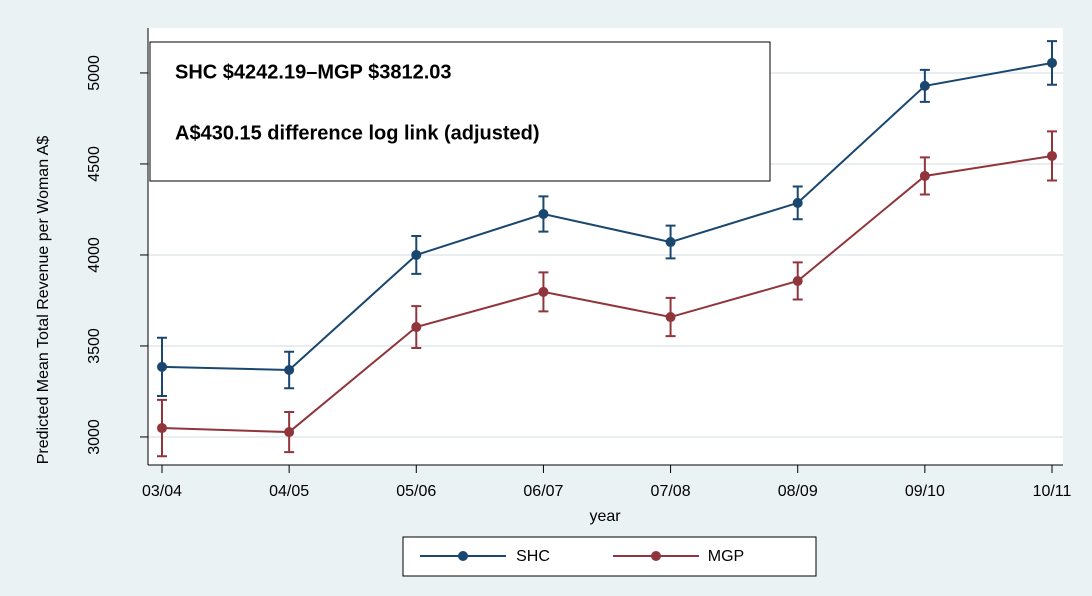  I want to click on y-tick-label: 4000, so click(94, 255).